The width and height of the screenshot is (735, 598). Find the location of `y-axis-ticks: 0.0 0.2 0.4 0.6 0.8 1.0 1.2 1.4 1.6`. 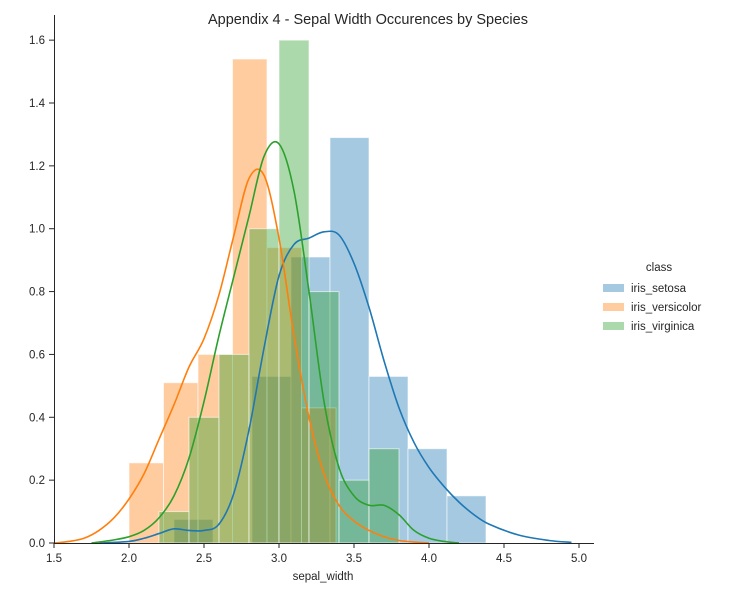

y-axis-ticks: 0.0 0.2 0.4 0.6 0.8 1.0 1.2 1.4 1.6 is located at coordinates (41, 292).